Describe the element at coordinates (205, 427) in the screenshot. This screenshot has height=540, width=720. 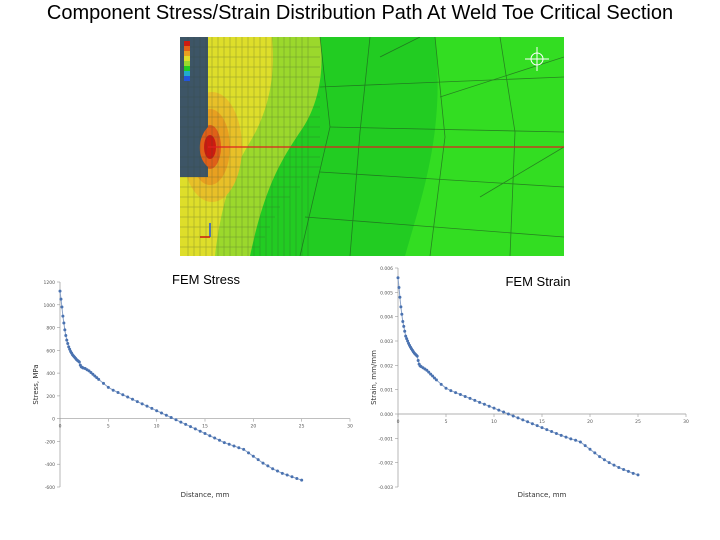
I see `stress-x-tick-label: 15` at that location.